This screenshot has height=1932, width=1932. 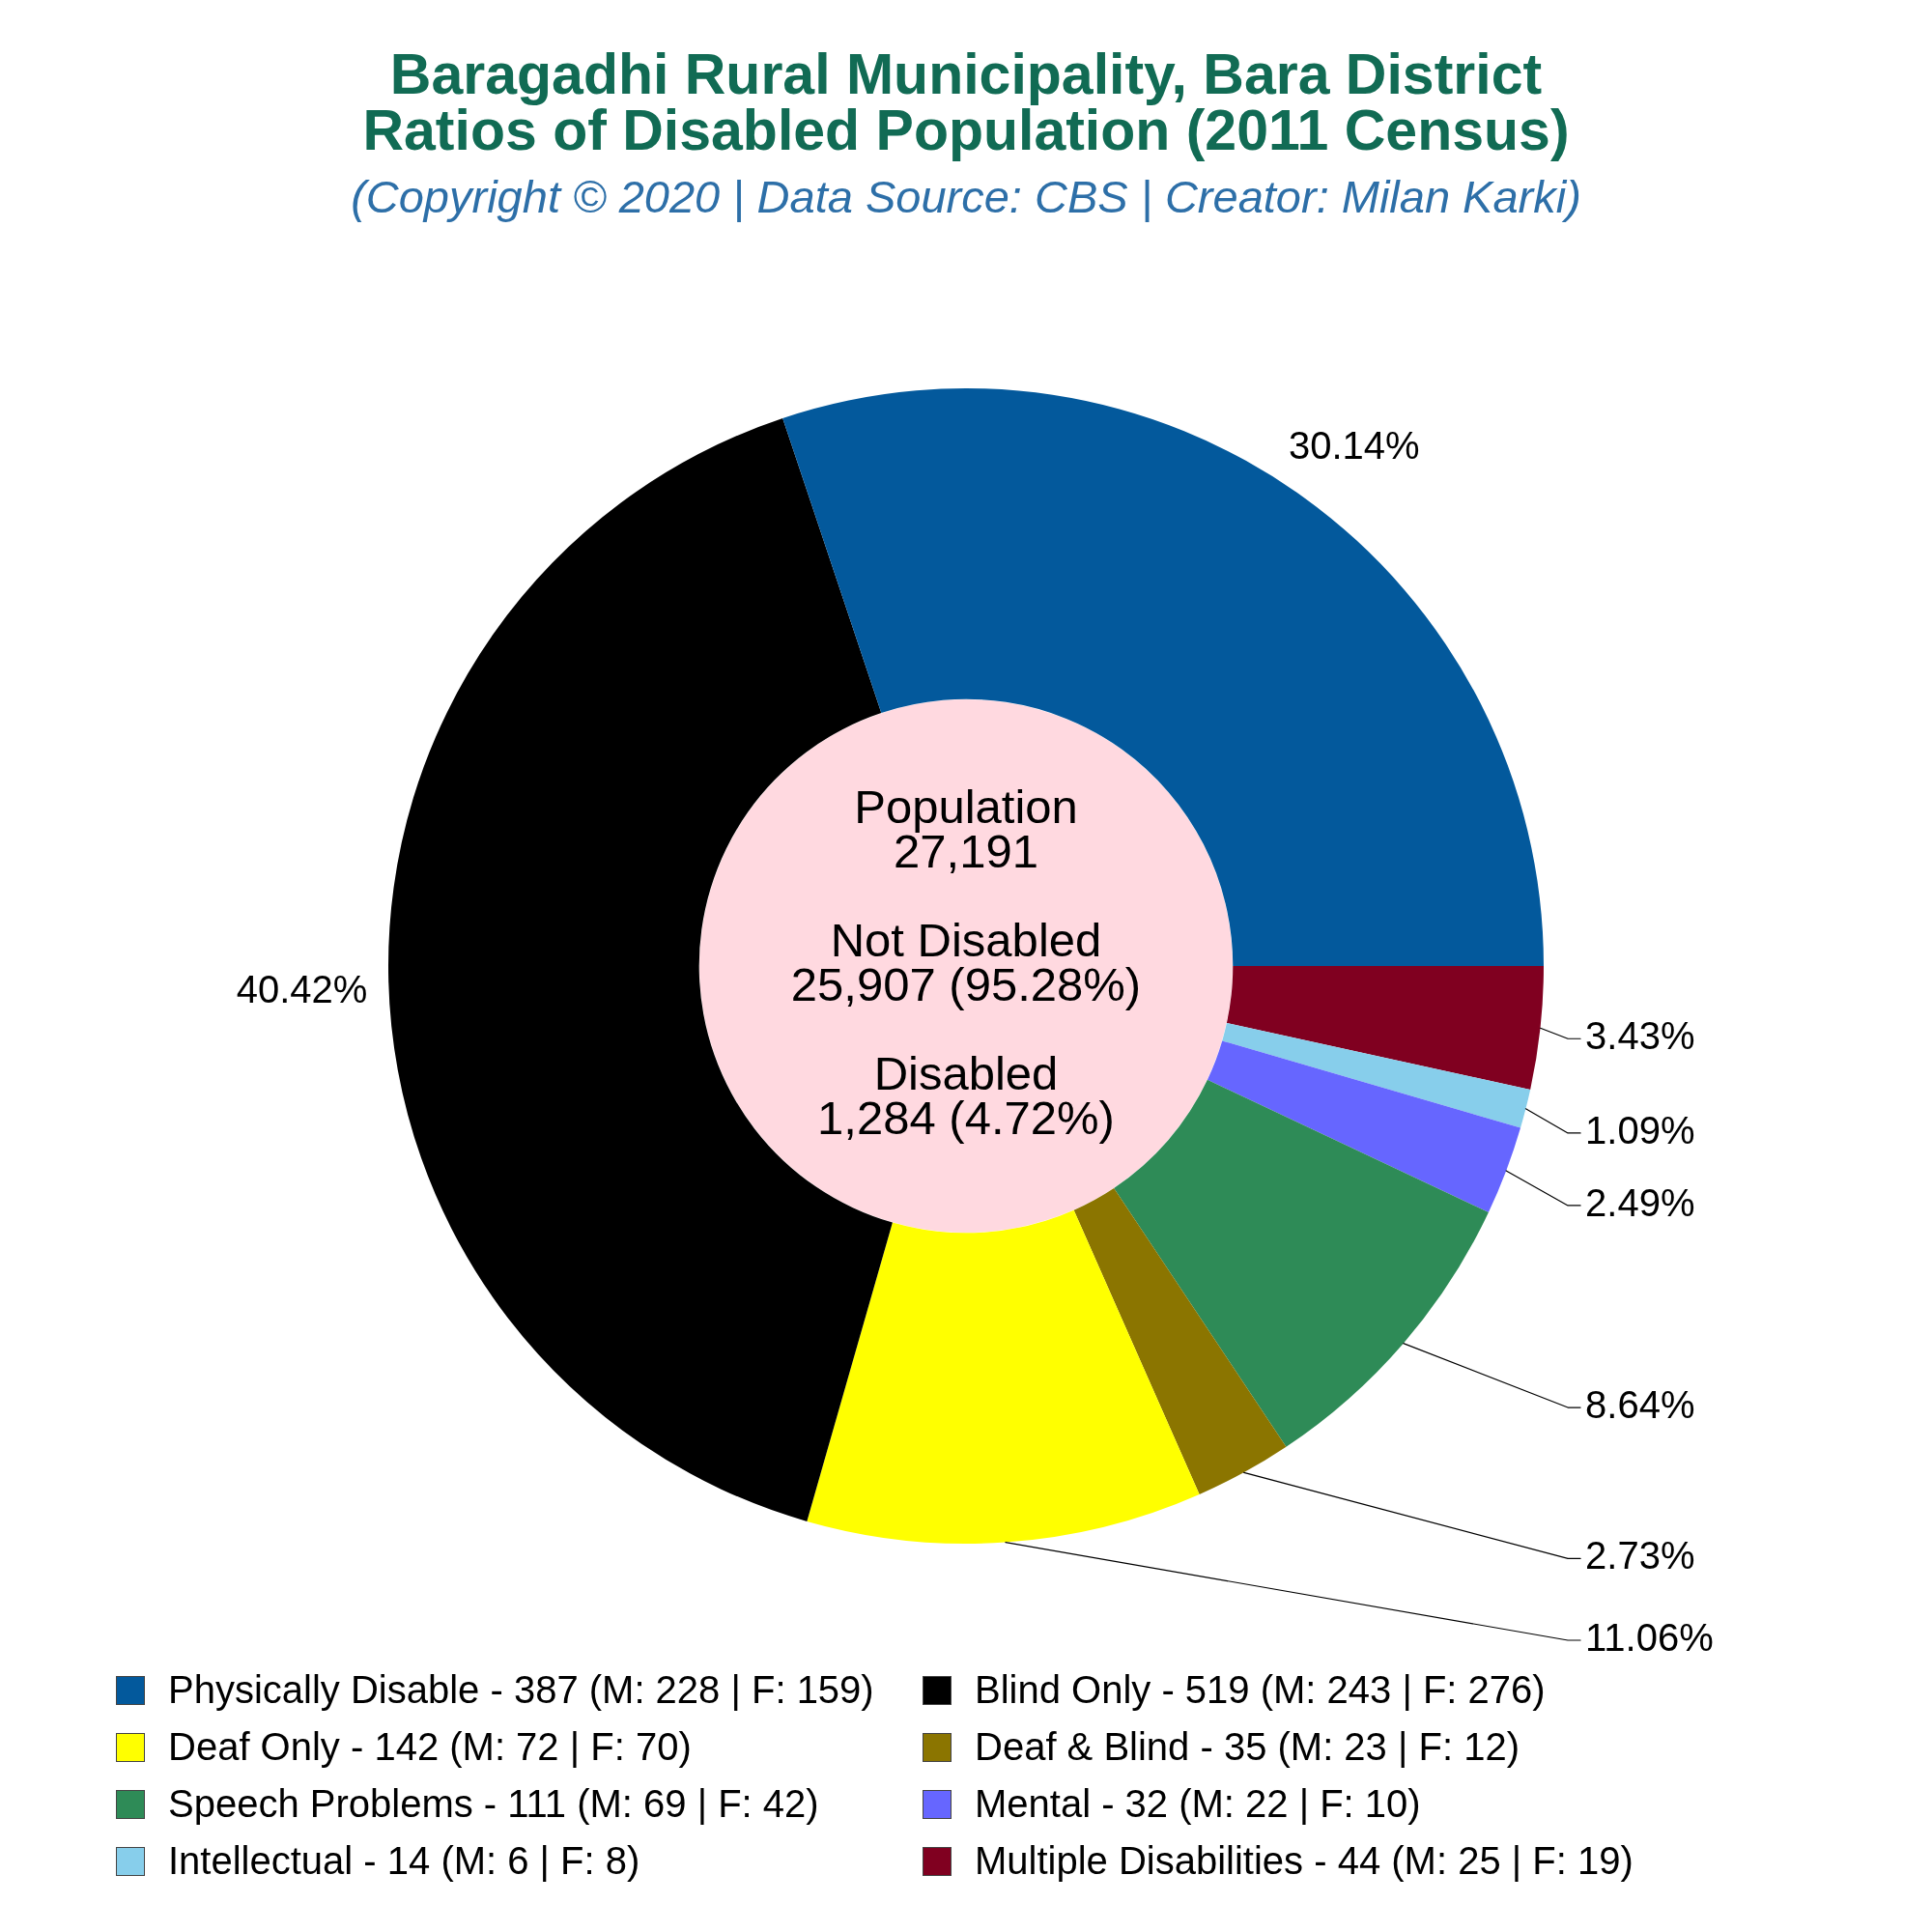 I want to click on legend-label: Deaf Only - 142 (M: 72 | F: 70), so click(x=430, y=1747).